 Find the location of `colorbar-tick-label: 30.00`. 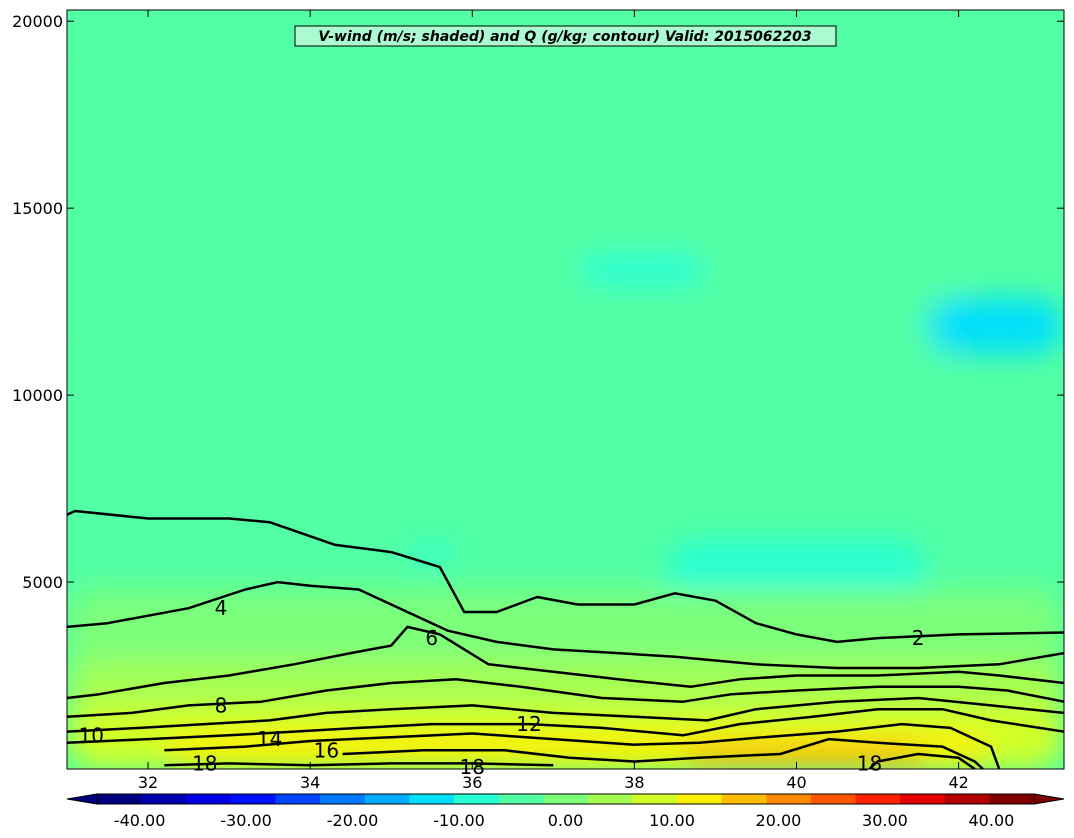

colorbar-tick-label: 30.00 is located at coordinates (885, 820).